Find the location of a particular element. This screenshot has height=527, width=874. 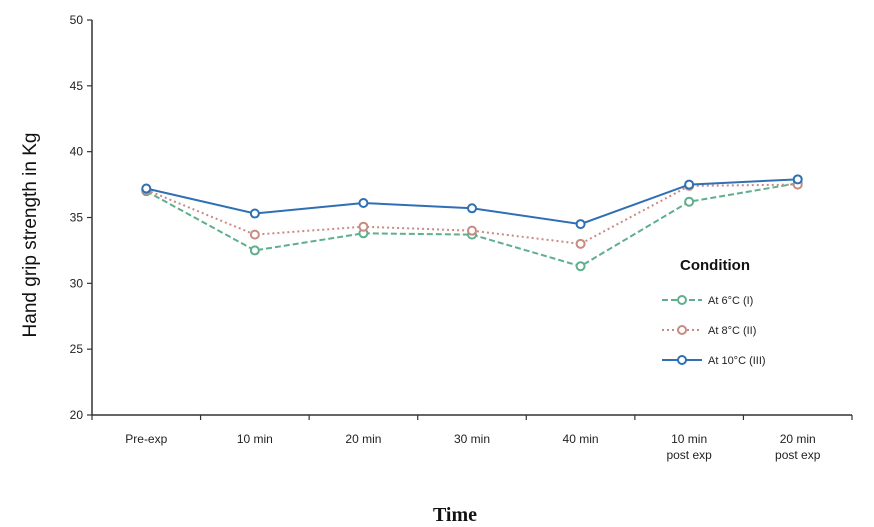

y-axis-title: Hand grip strength in Kg is located at coordinates (30, 235).